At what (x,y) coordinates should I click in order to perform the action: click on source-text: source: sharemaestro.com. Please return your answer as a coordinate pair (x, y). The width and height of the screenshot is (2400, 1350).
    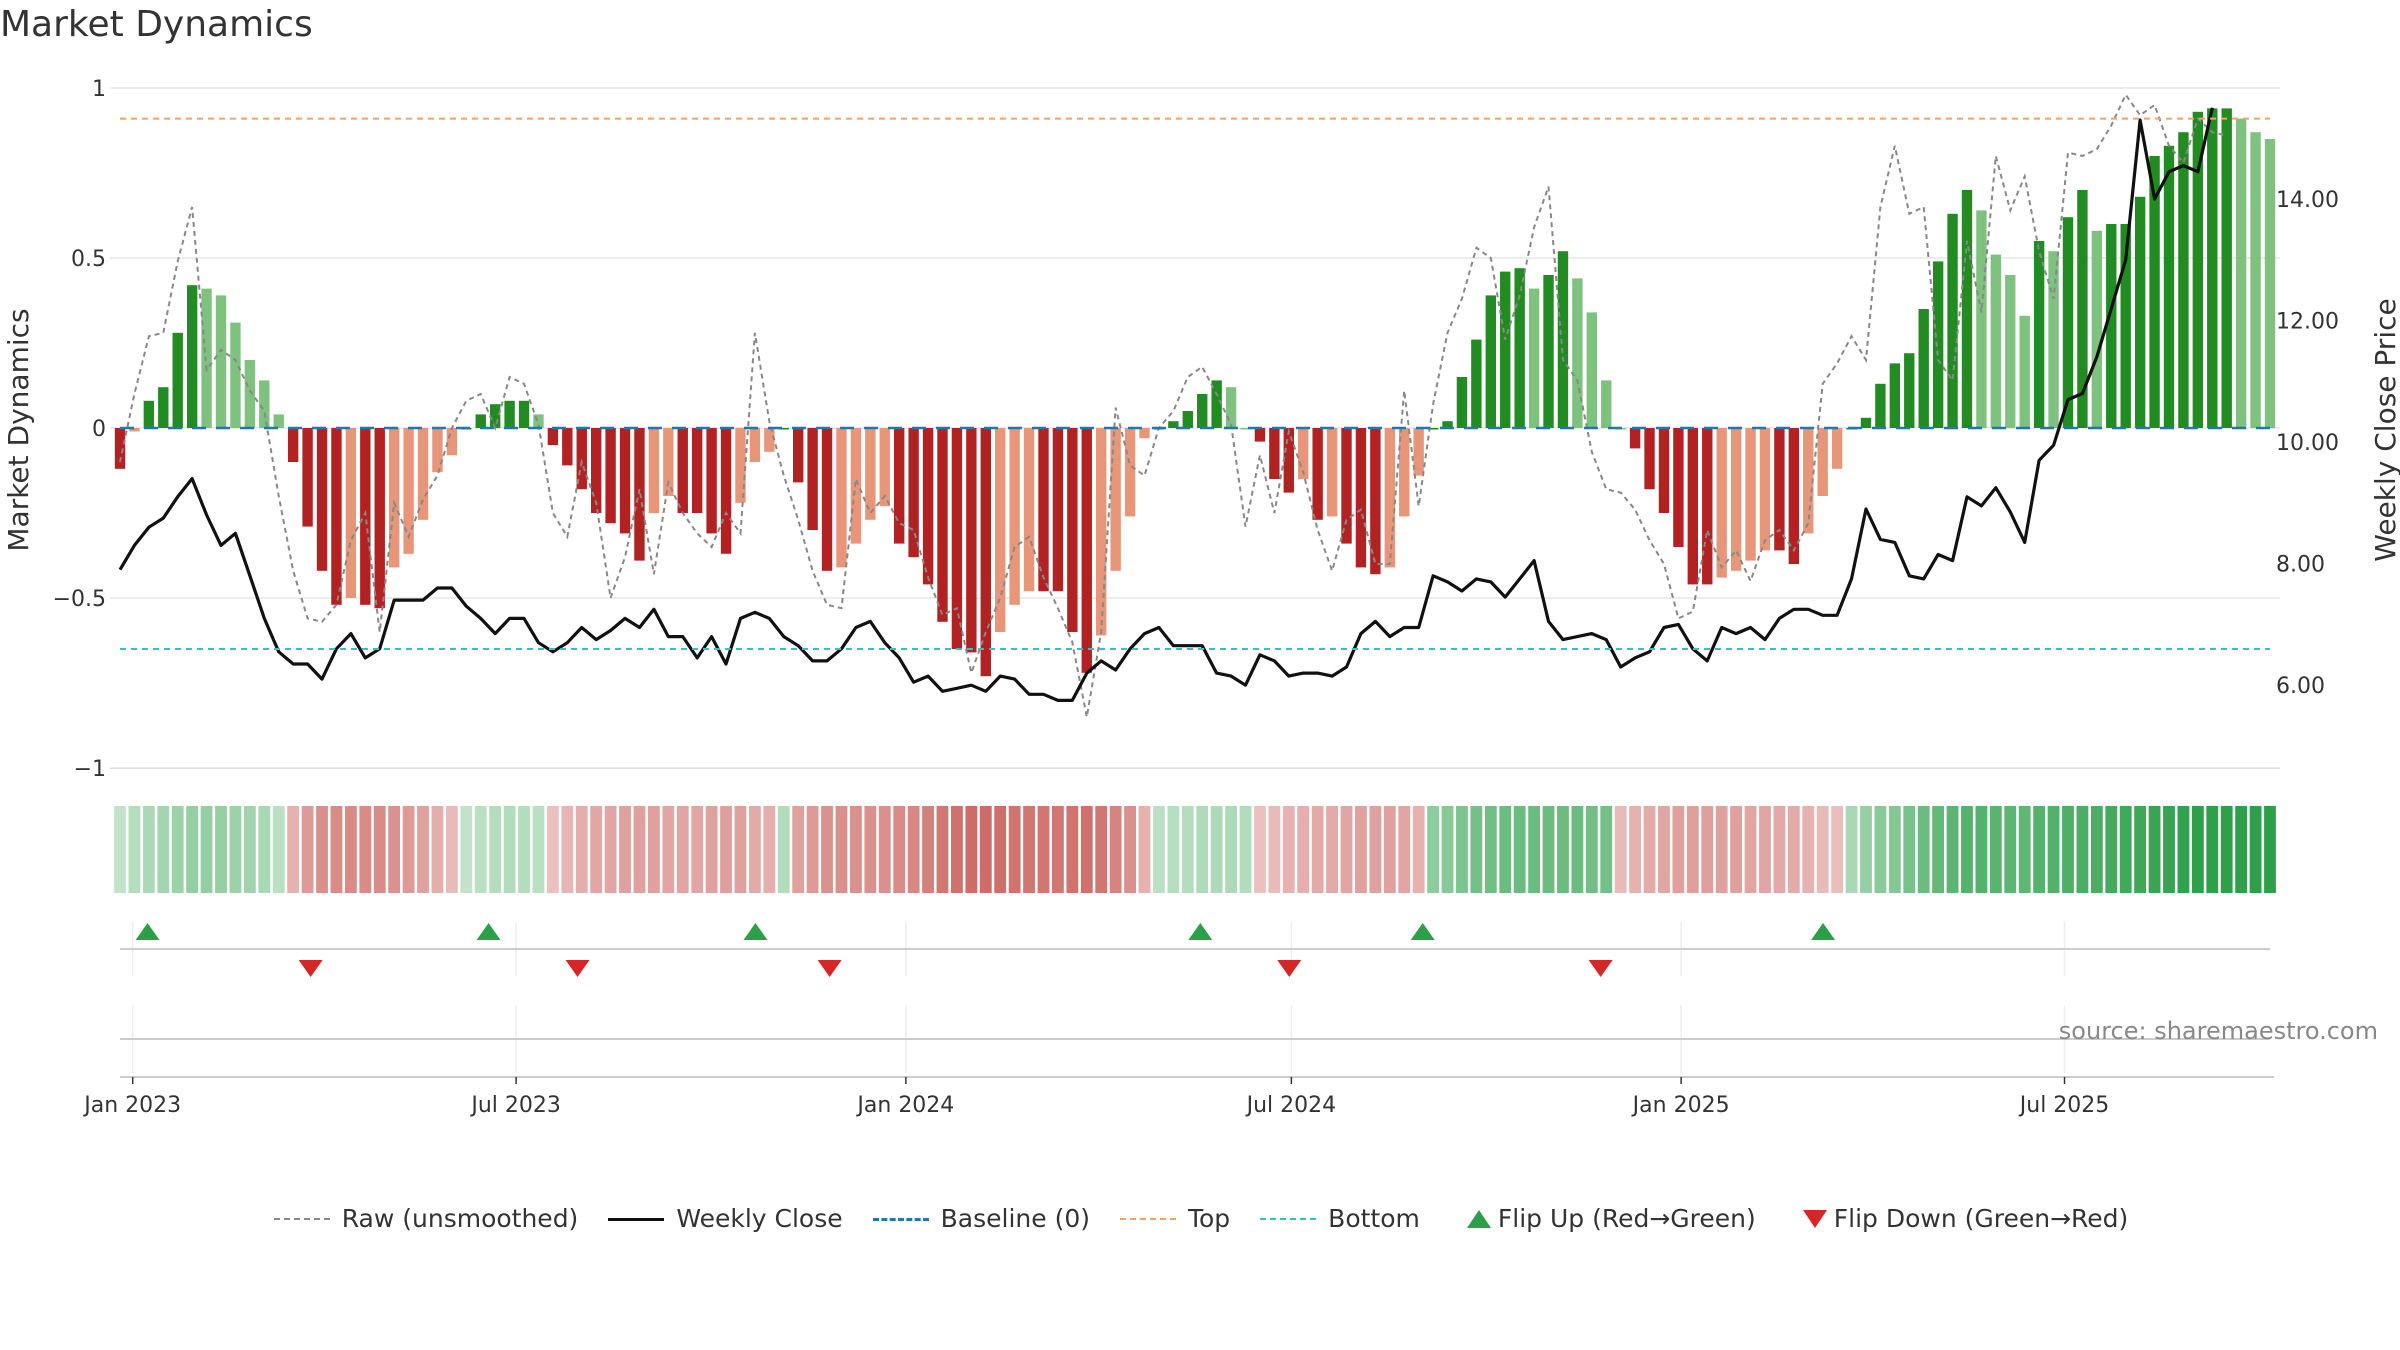
    Looking at the image, I should click on (2218, 1031).